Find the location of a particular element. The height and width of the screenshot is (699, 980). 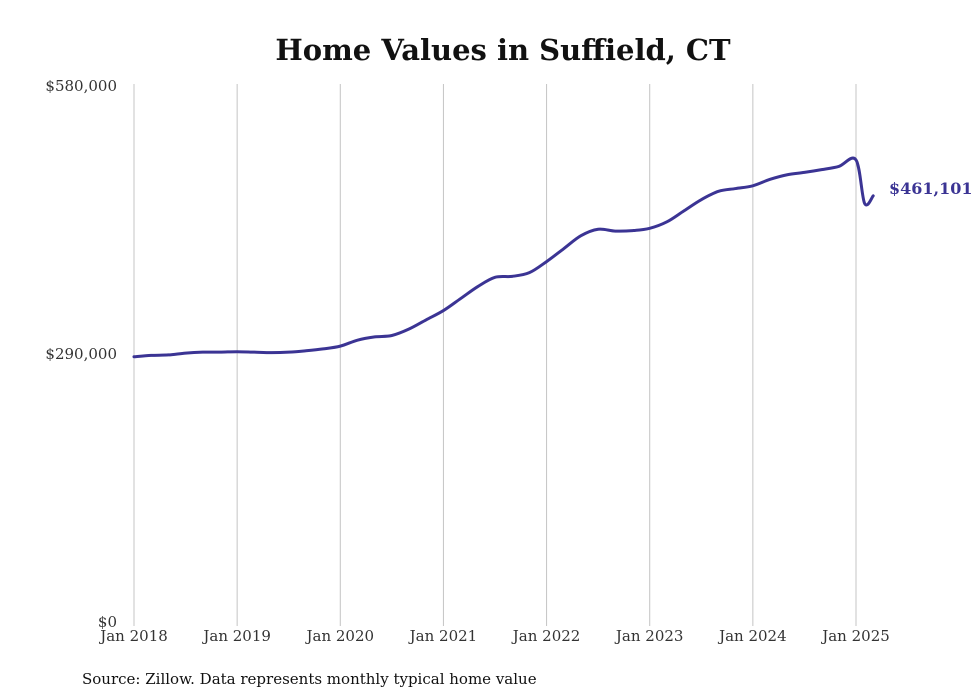

x-tick-label: Jan 2025 is located at coordinates (855, 636).